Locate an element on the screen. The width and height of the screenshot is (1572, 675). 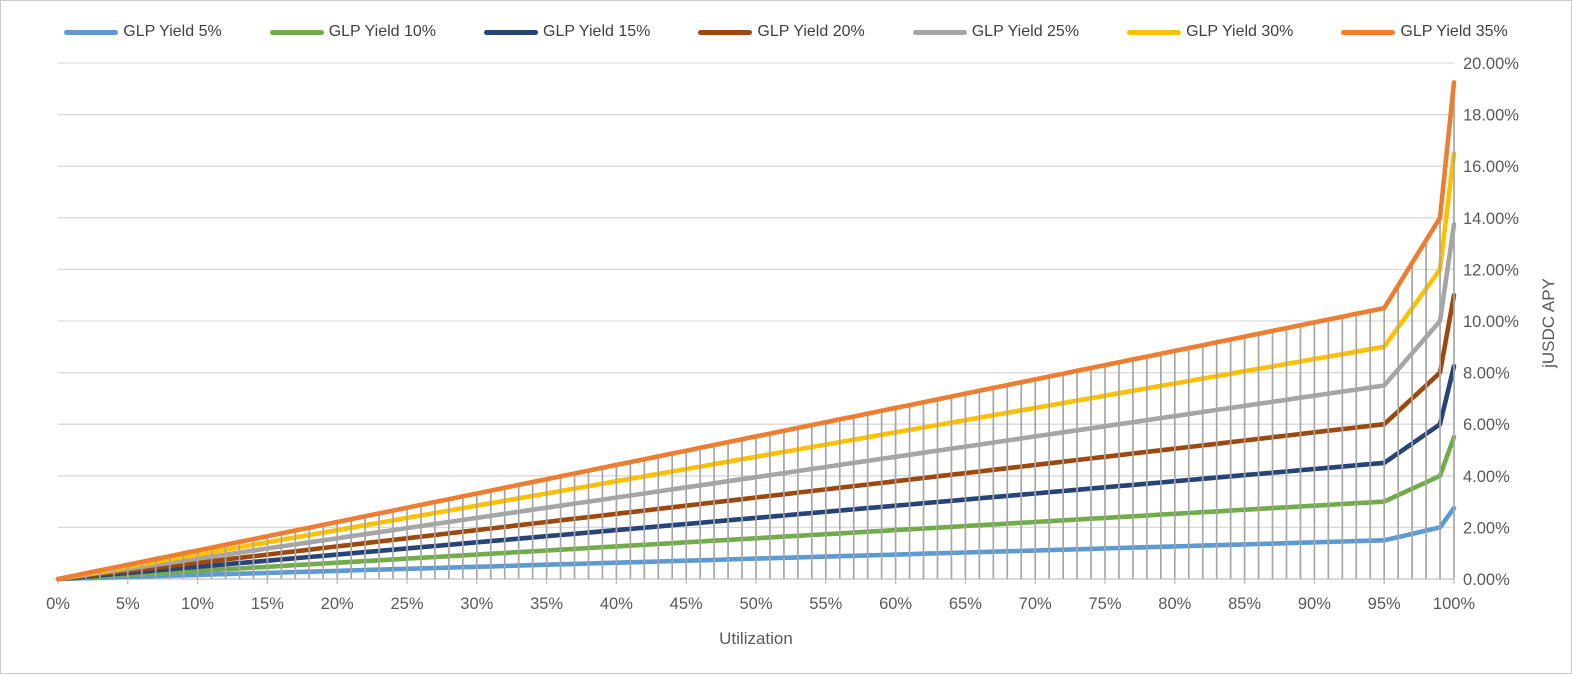
legend-label: GLP Yield 25% is located at coordinates (1025, 31).